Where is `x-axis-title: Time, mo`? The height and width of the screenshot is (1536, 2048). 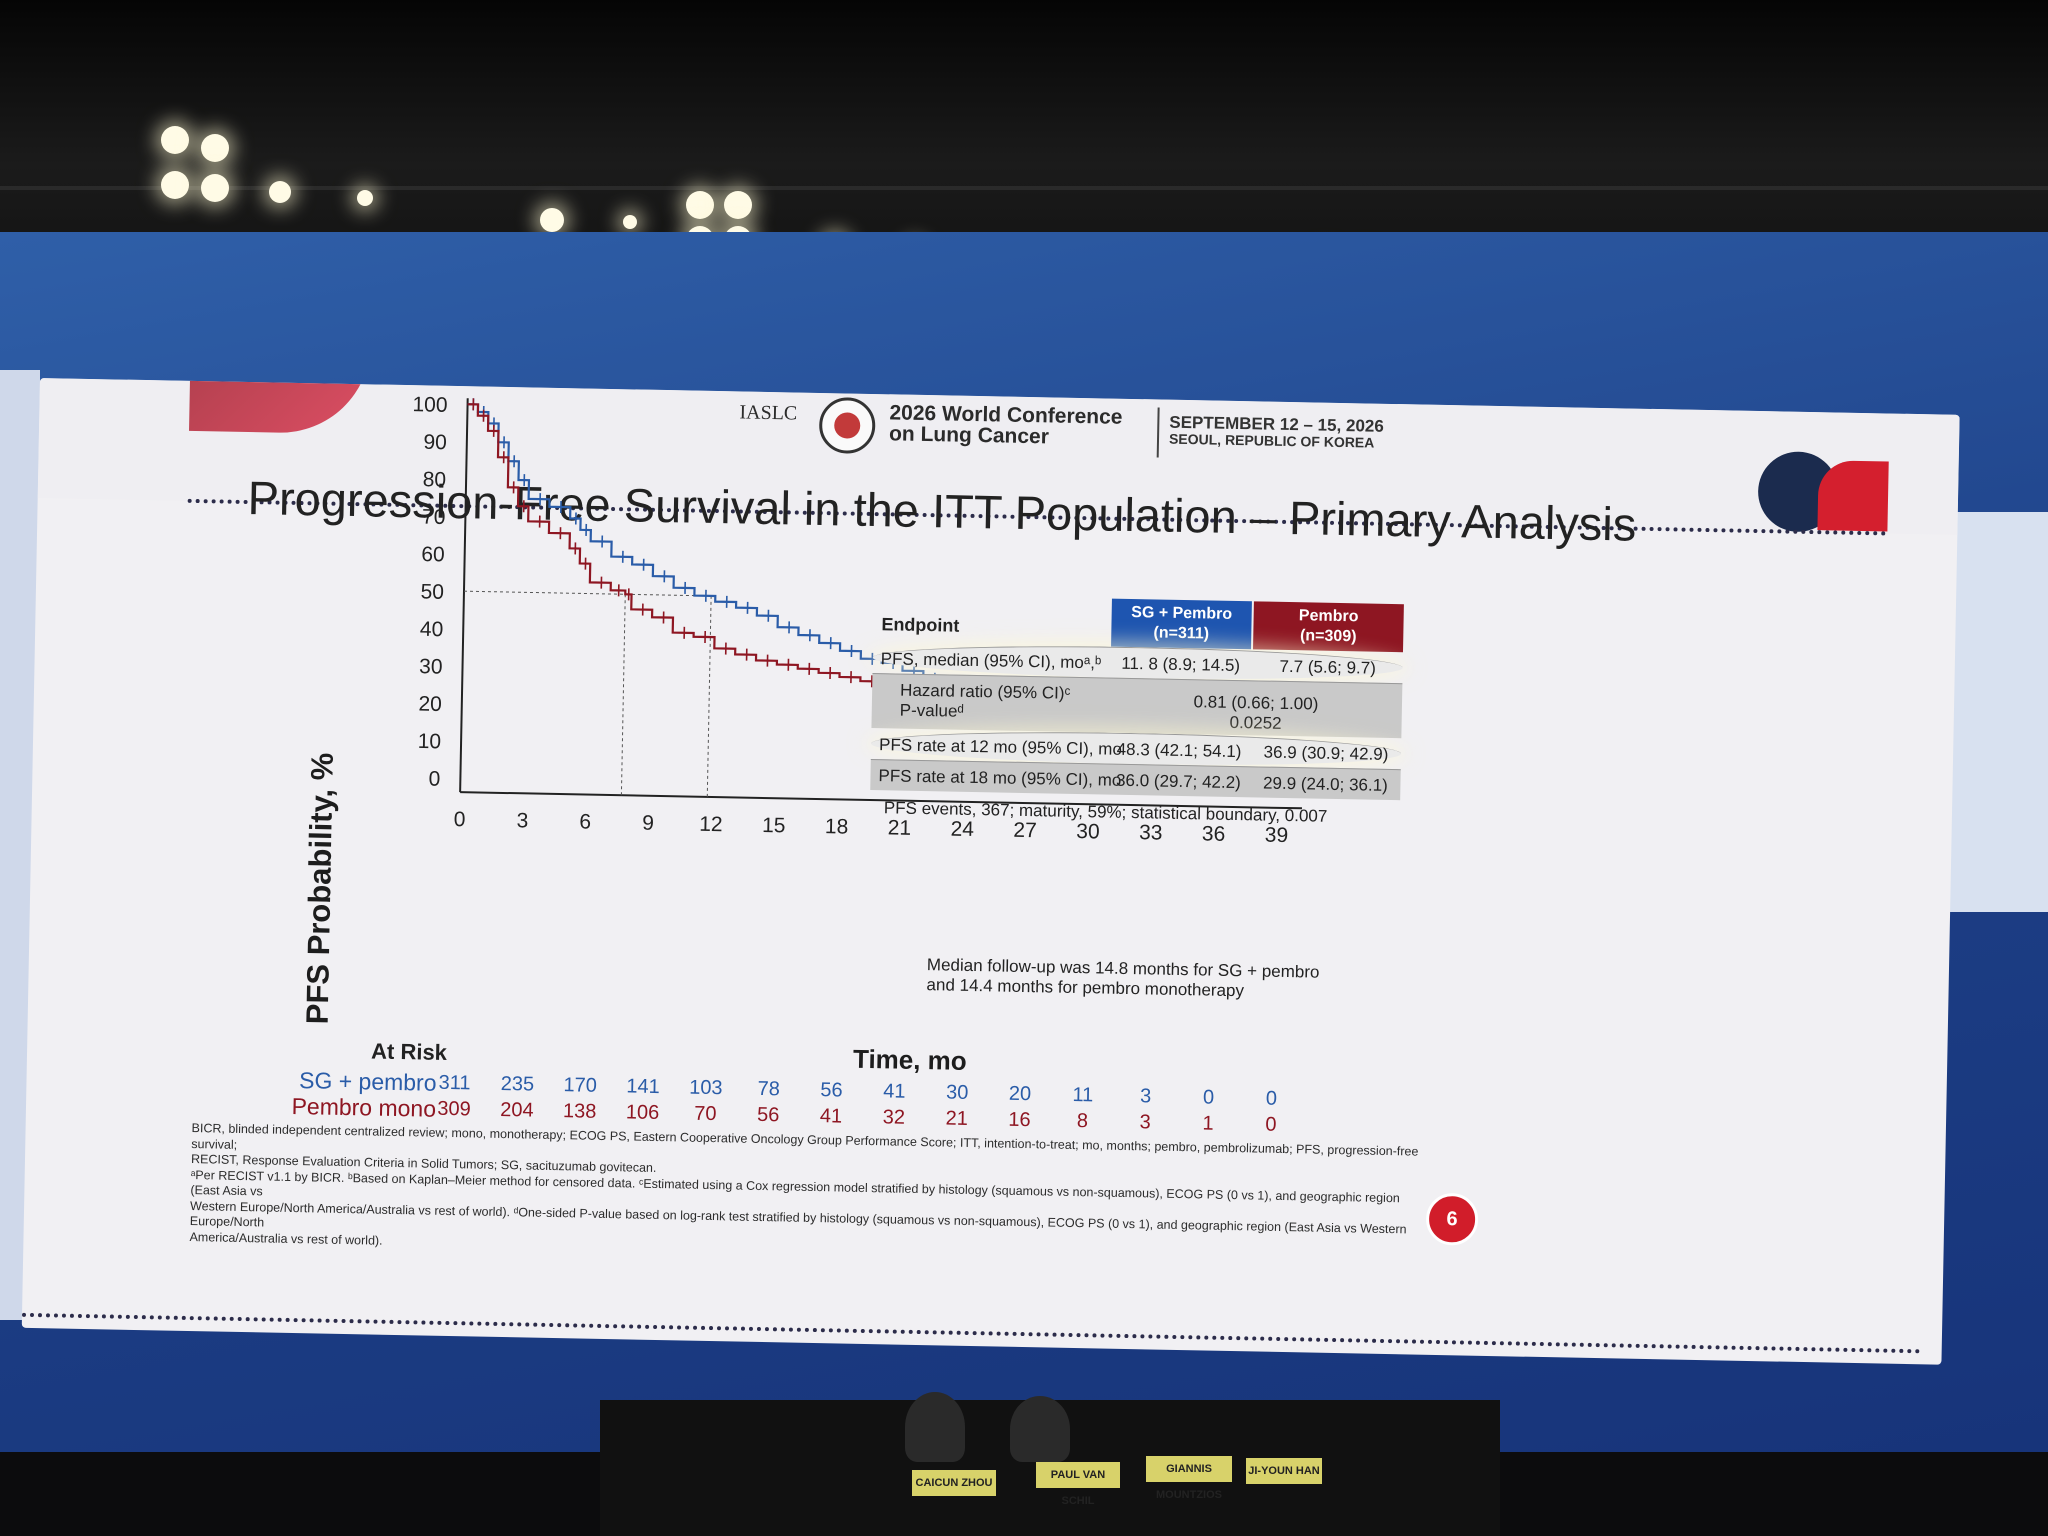
x-axis-title: Time, mo is located at coordinates (910, 1059).